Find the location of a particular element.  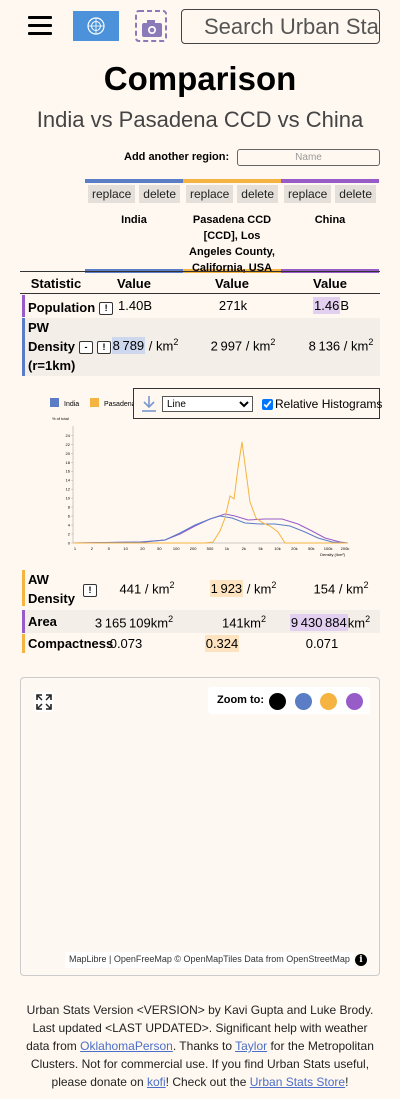

x-tick-label: 1 is located at coordinates (75, 548).